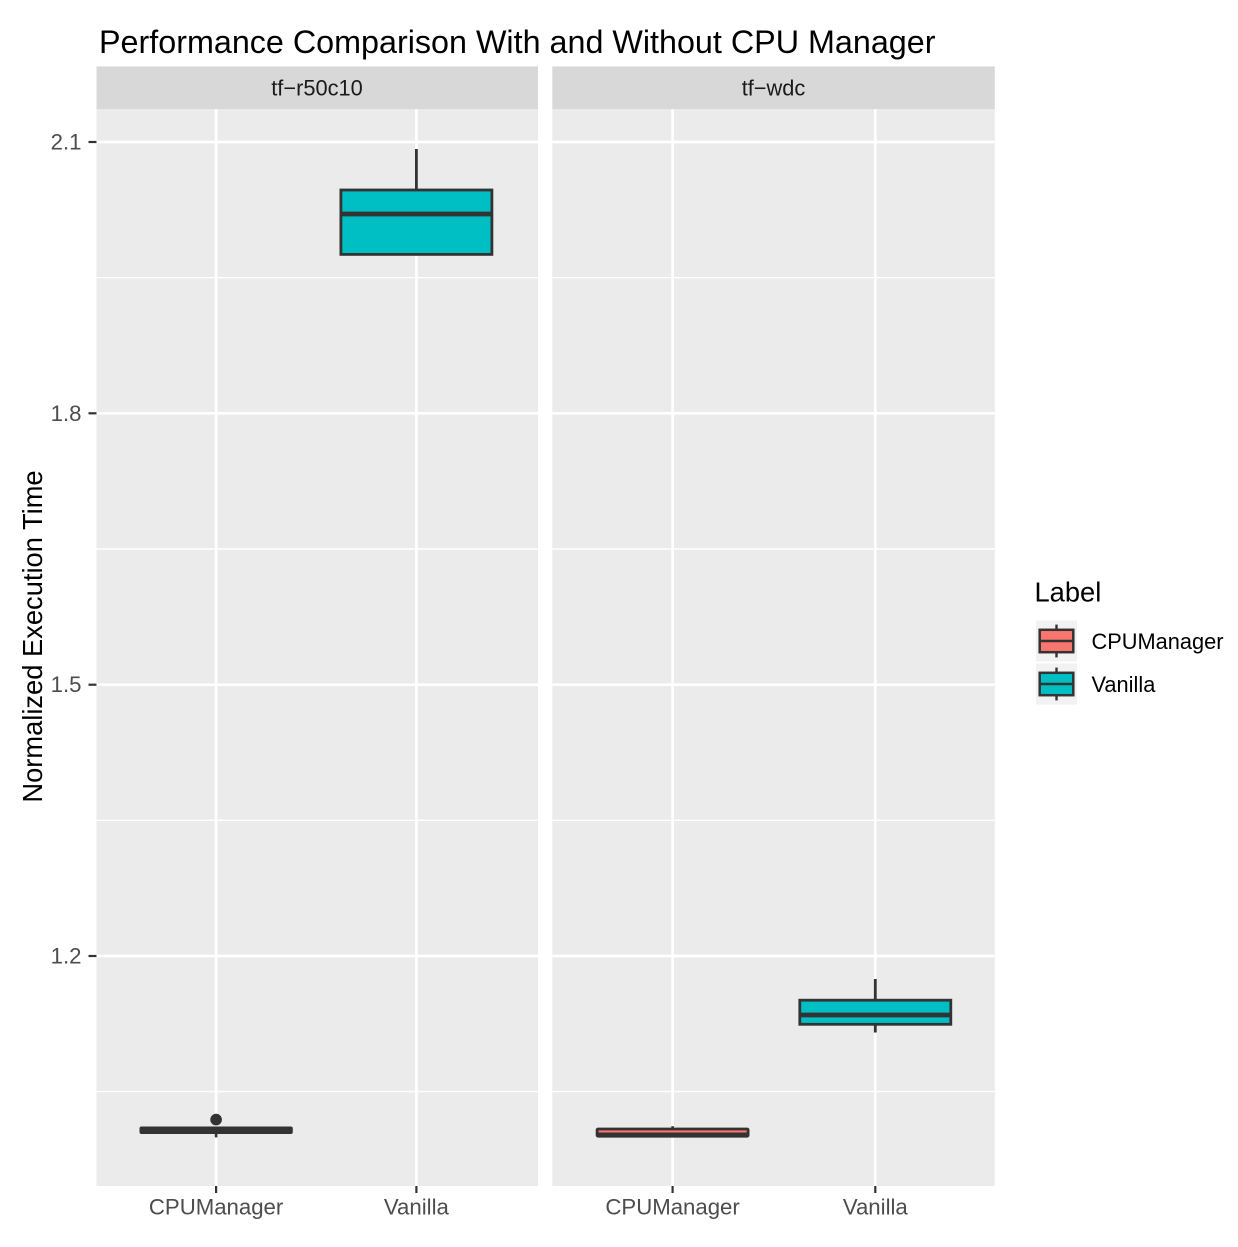 The image size is (1238, 1247). What do you see at coordinates (32, 636) in the screenshot?
I see `svg-text: Normalized Execution Time` at bounding box center [32, 636].